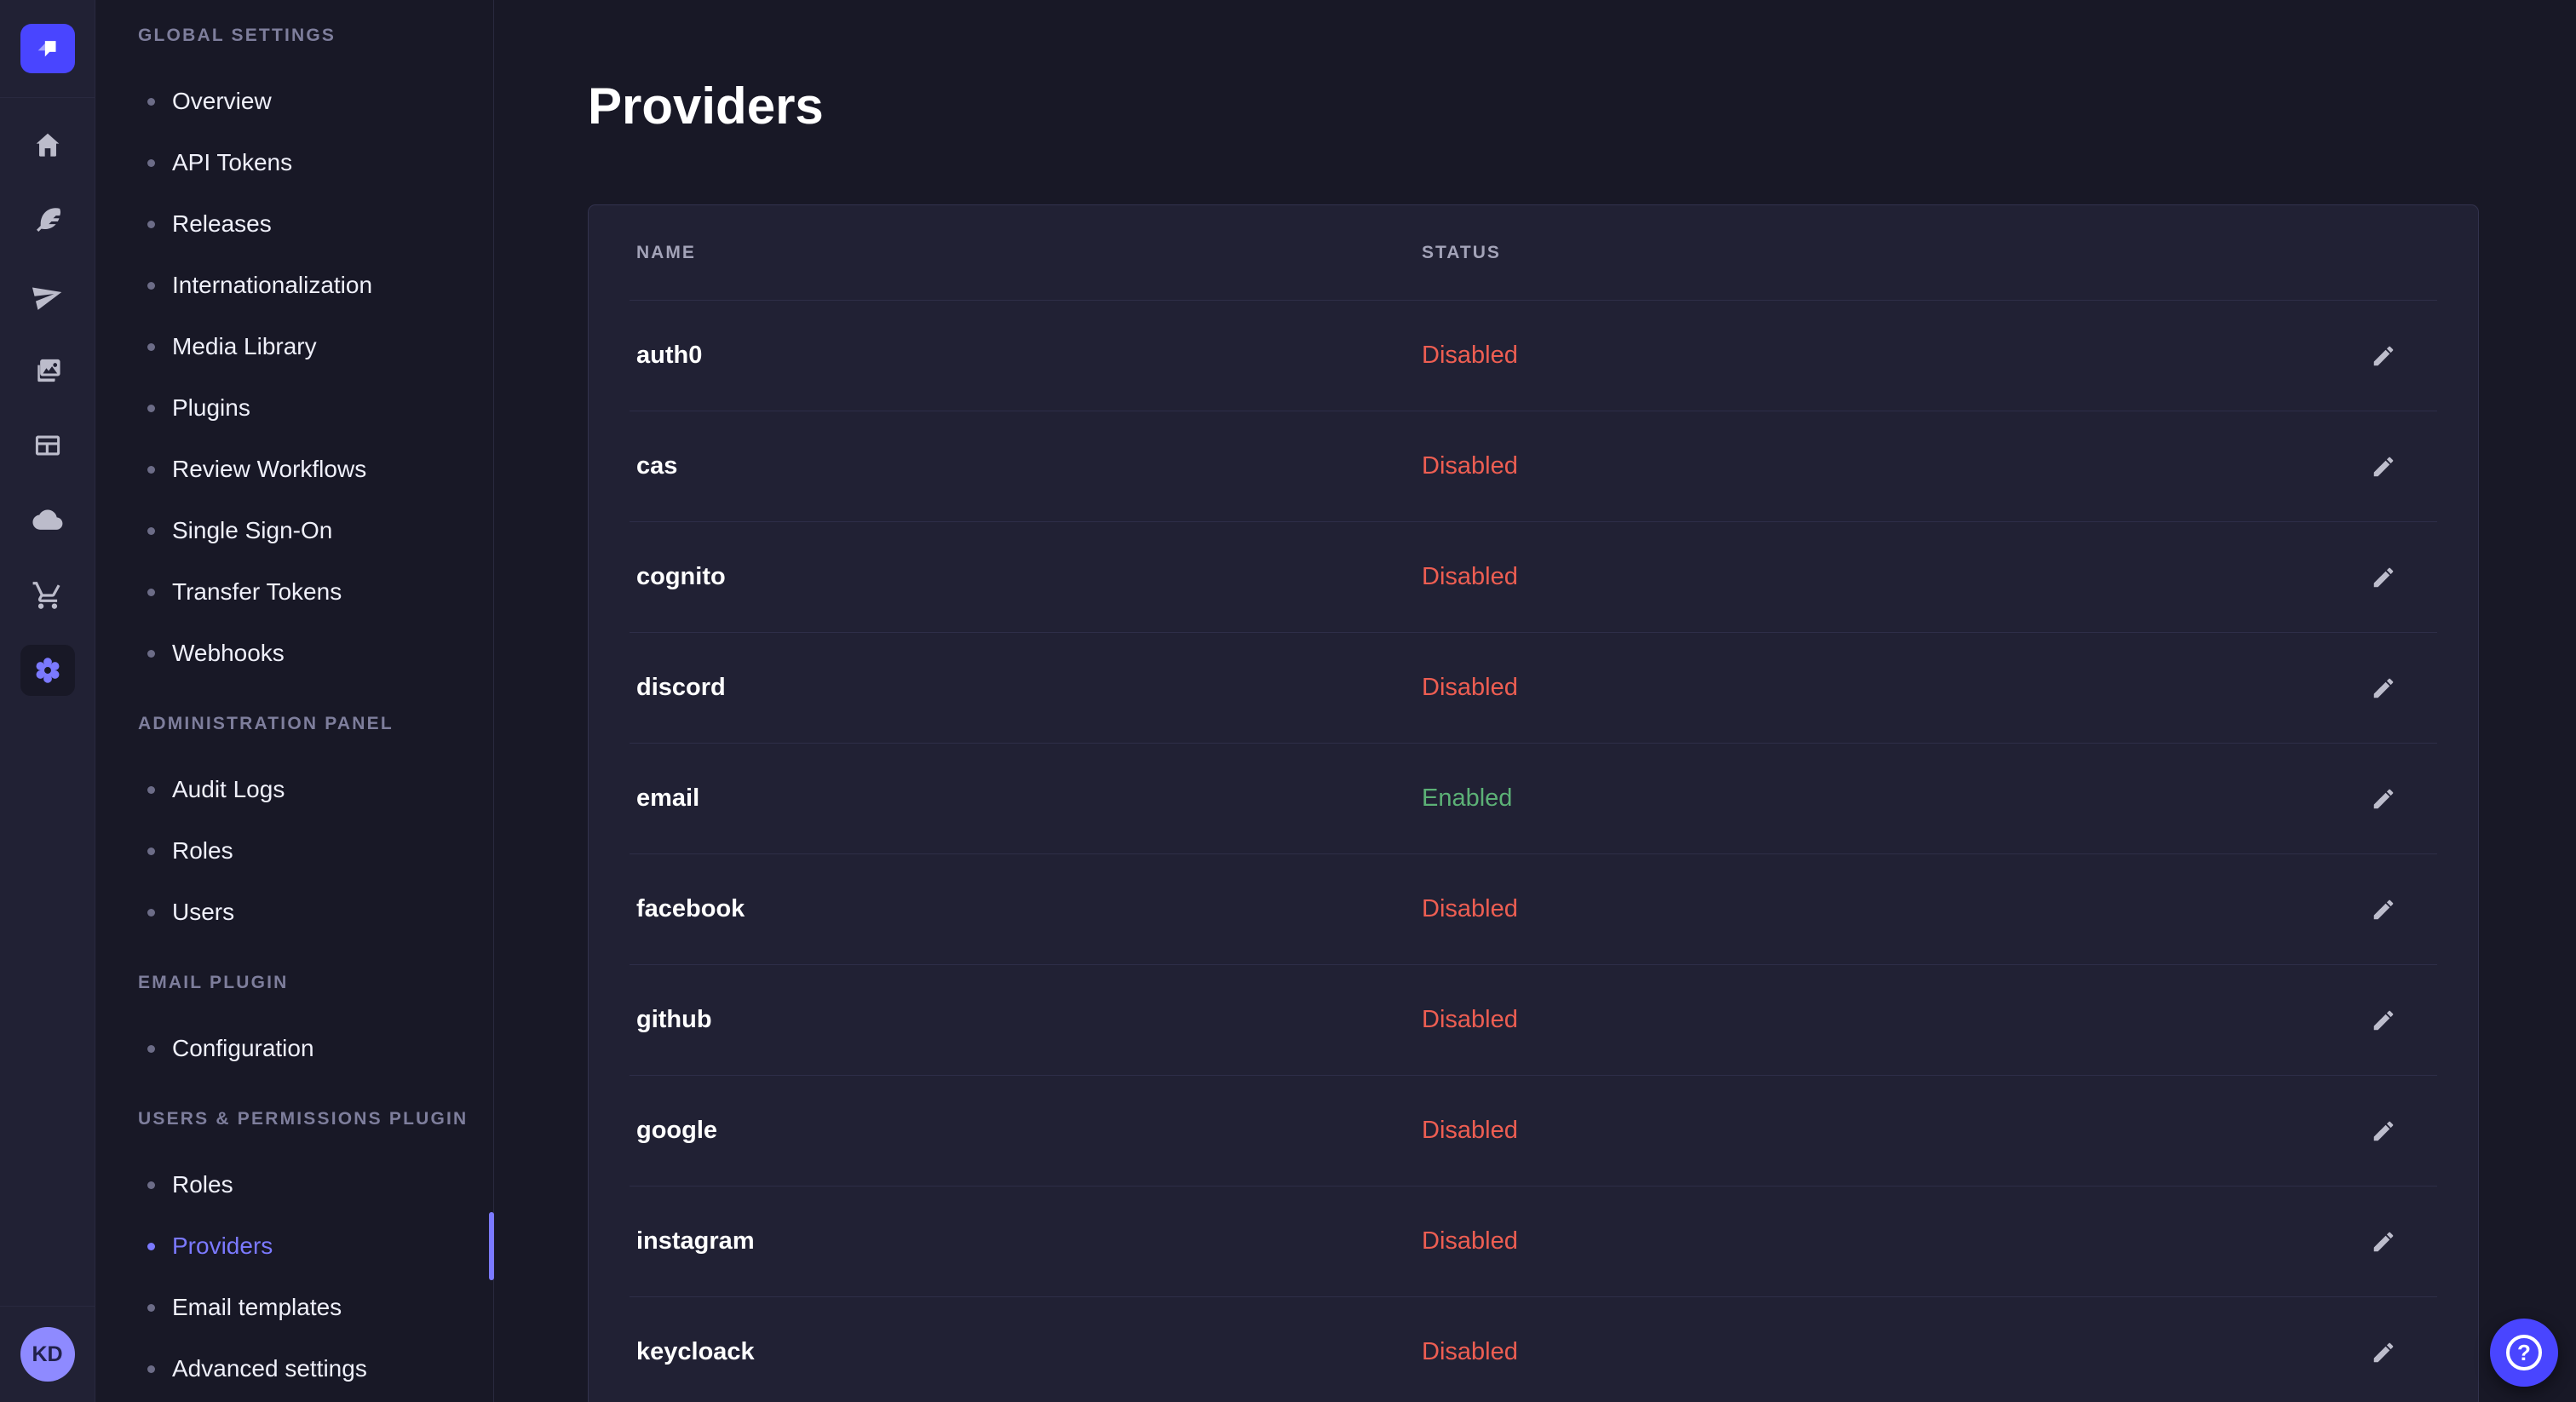  I want to click on sidebar-section-list: Configuration, so click(294, 1048).